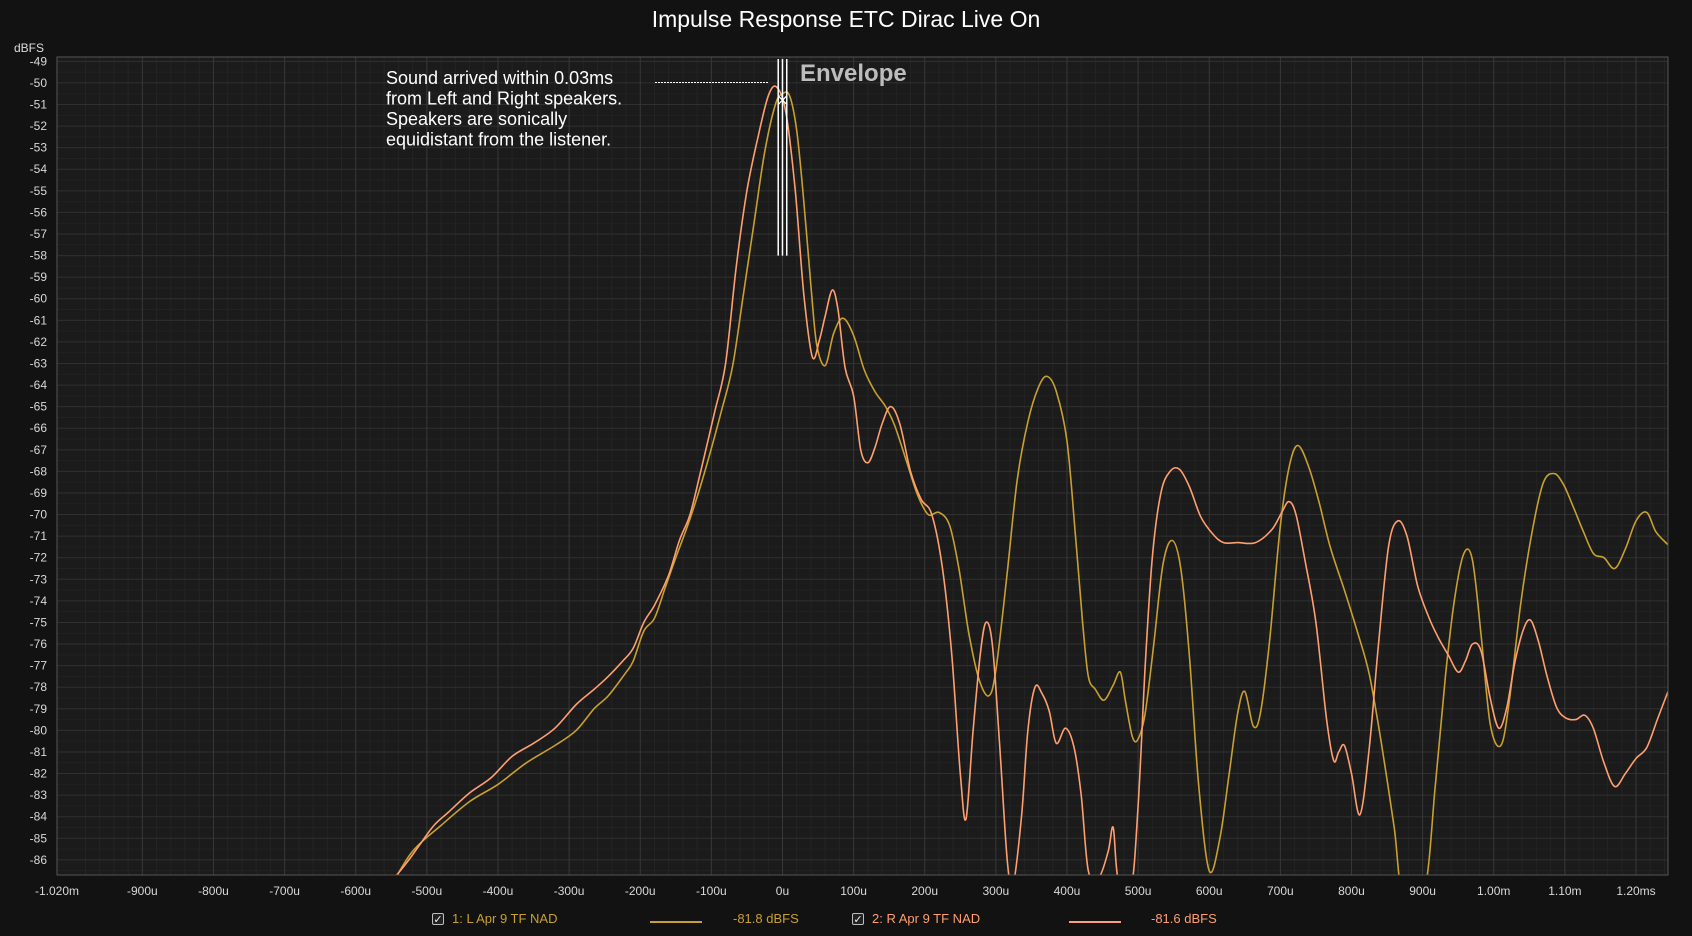 The height and width of the screenshot is (936, 1692). Describe the element at coordinates (39, 407) in the screenshot. I see `y-tick-label: -65` at that location.